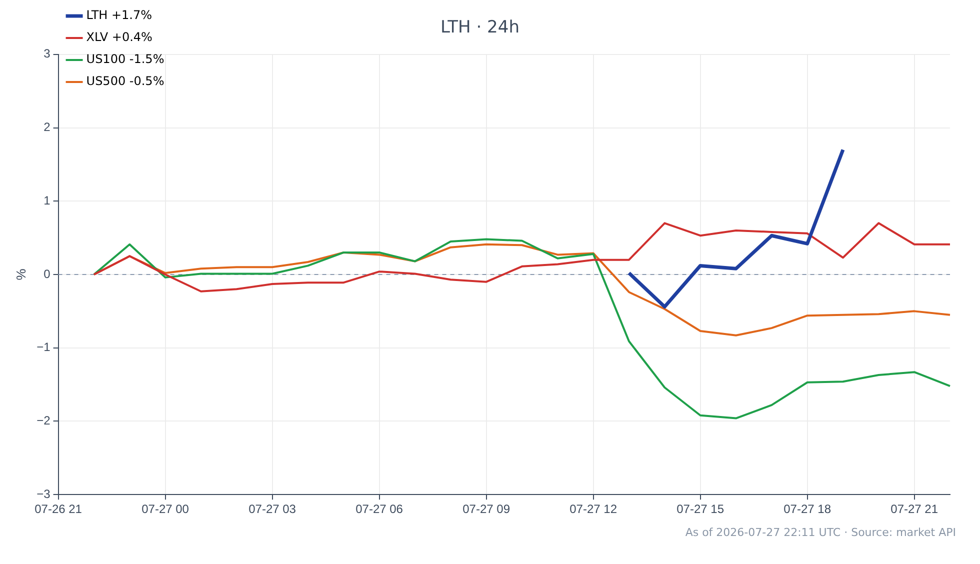 The width and height of the screenshot is (980, 564). Describe the element at coordinates (125, 81) in the screenshot. I see `legend-label: US500 -0.5%` at that location.